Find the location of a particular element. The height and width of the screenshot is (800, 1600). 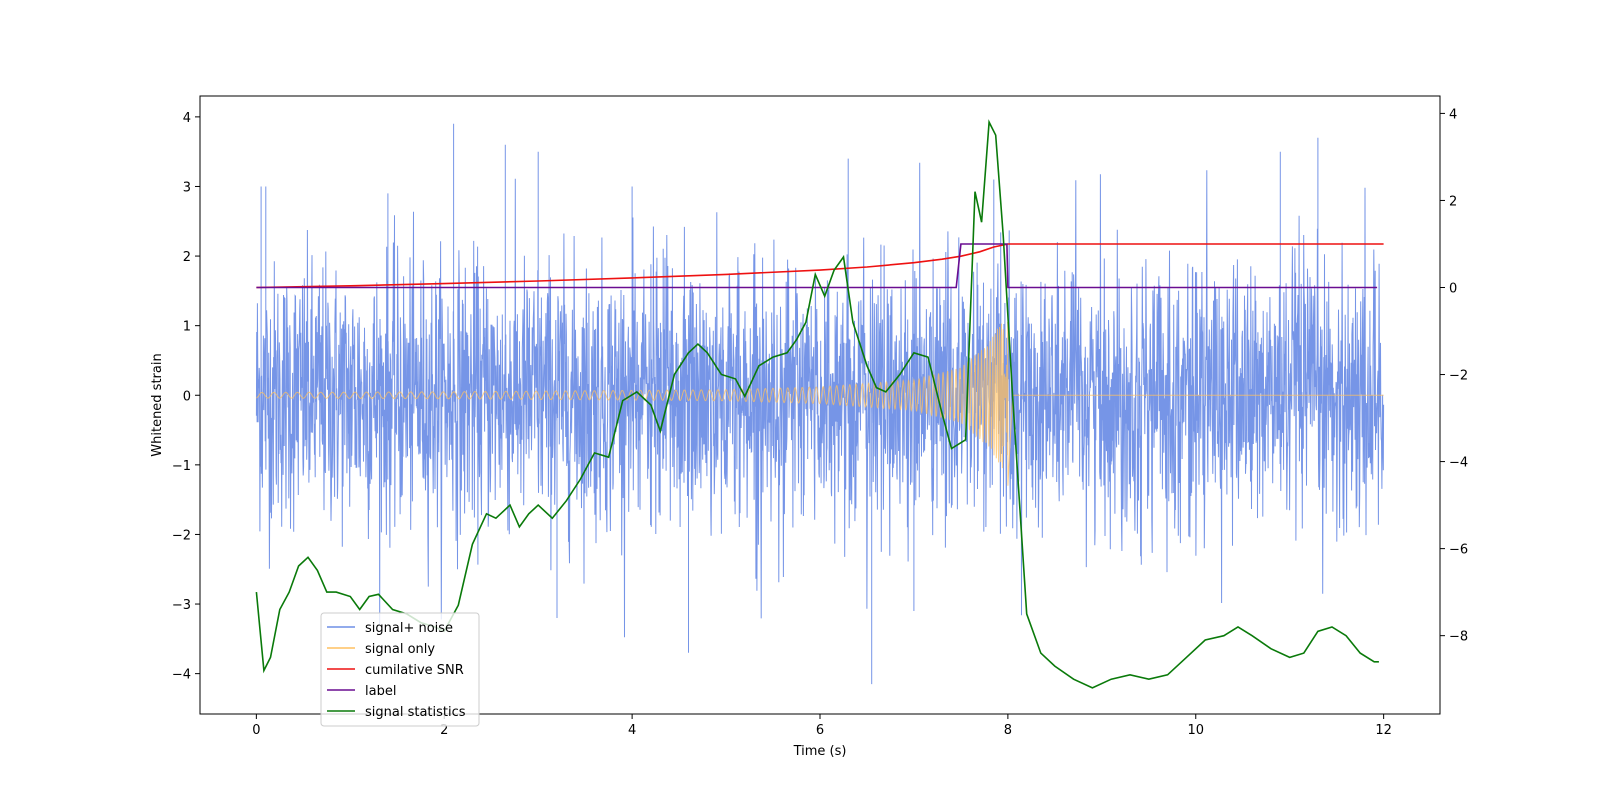

x-axis-label: Time (s) is located at coordinates (820, 751).